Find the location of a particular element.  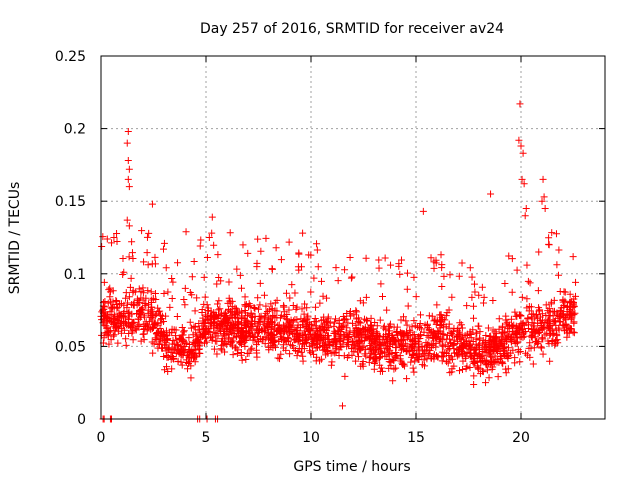

y-tick-label: 0.15 is located at coordinates (70, 202).